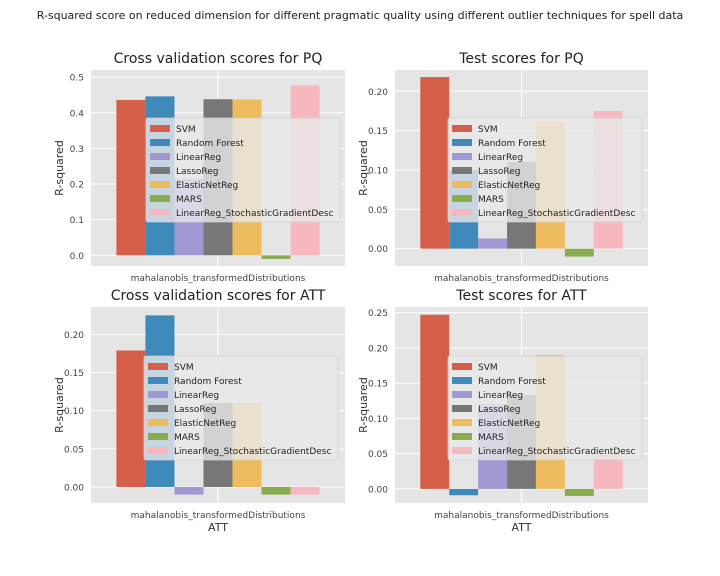 Image resolution: width=720 pixels, height=576 pixels. I want to click on subplot-title: Cross validation scores for PQ, so click(218, 59).